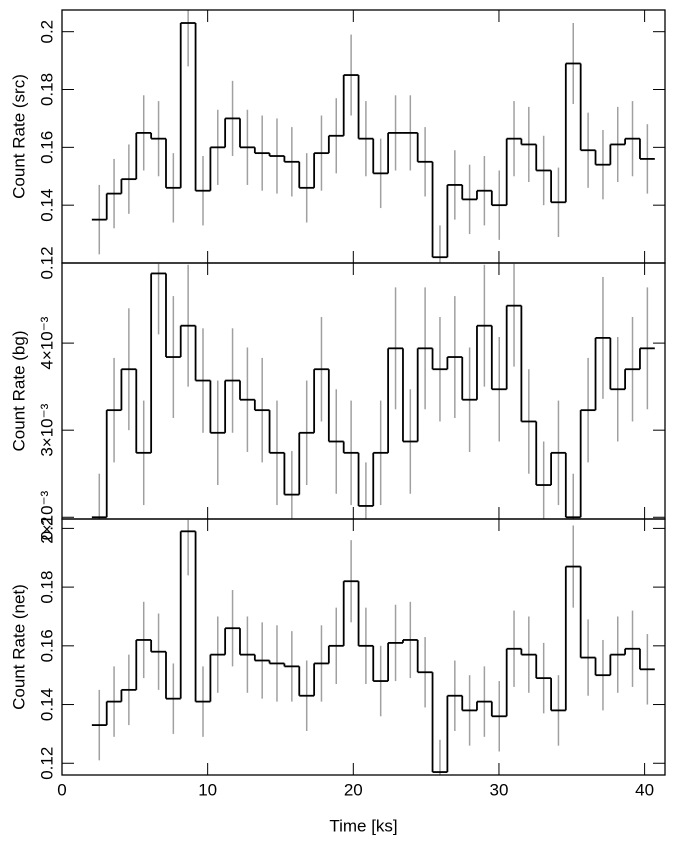 This screenshot has width=676, height=846. I want to click on x-tick-label: 0, so click(61, 789).